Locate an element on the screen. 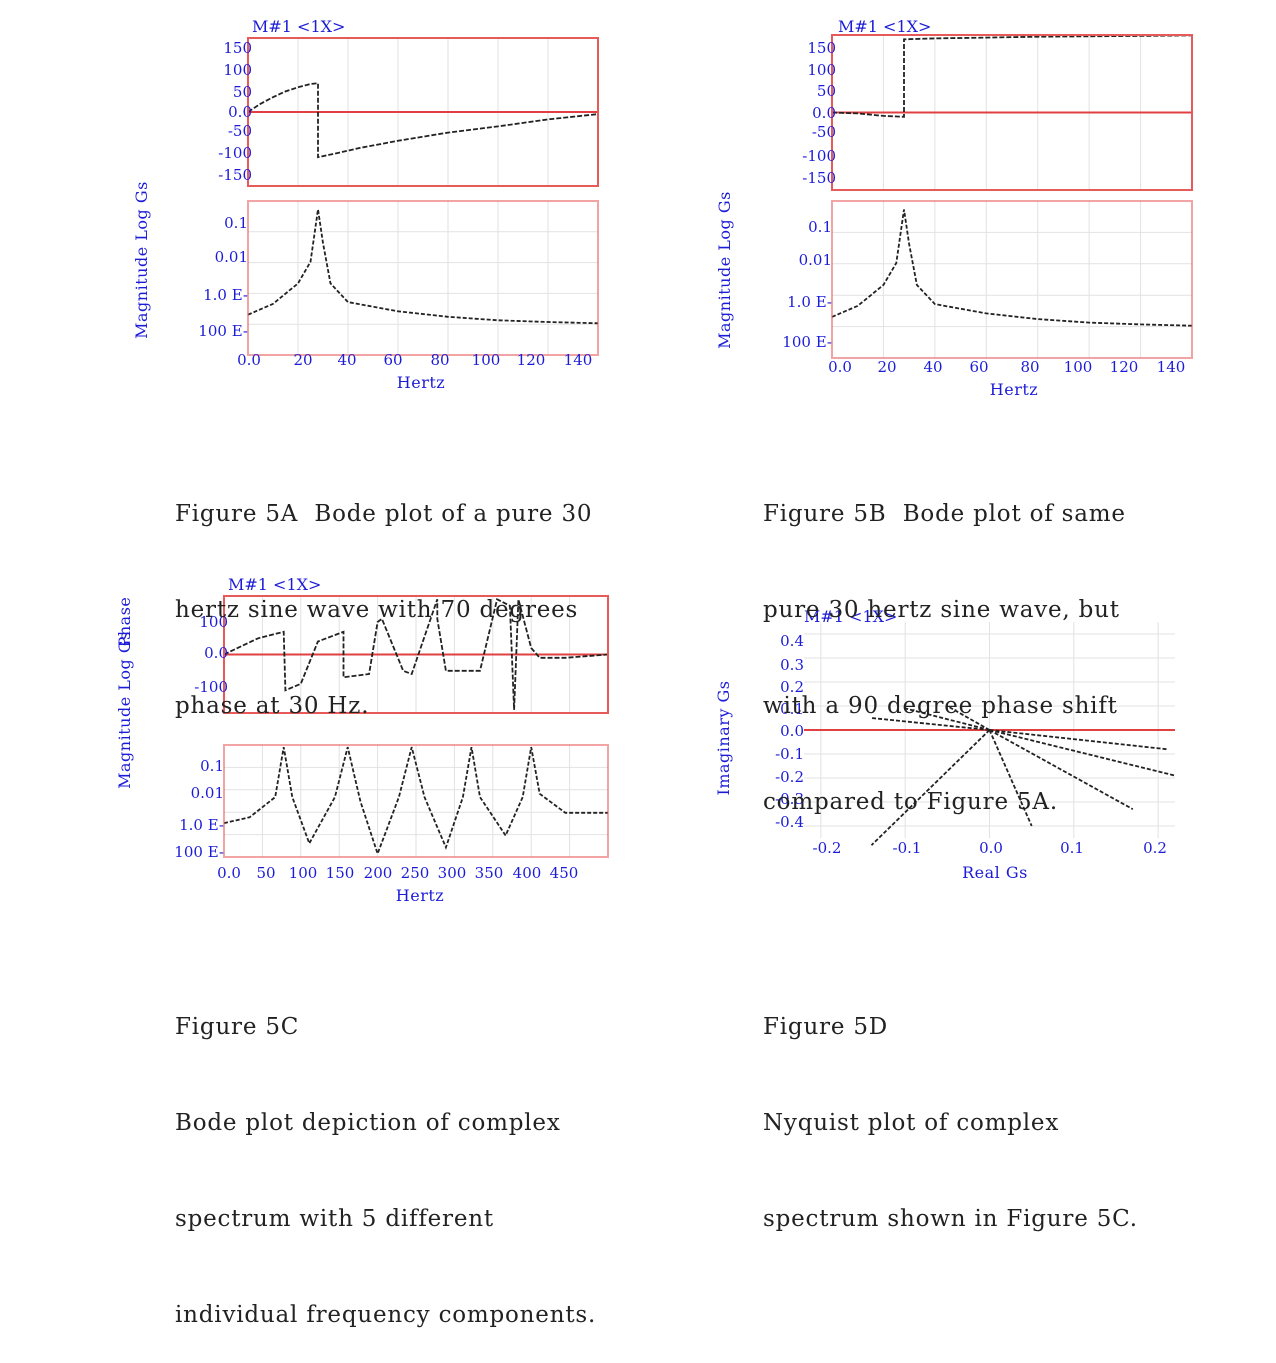 This screenshot has width=1276, height=1363. phase-tick-label: -150 is located at coordinates (235, 175).